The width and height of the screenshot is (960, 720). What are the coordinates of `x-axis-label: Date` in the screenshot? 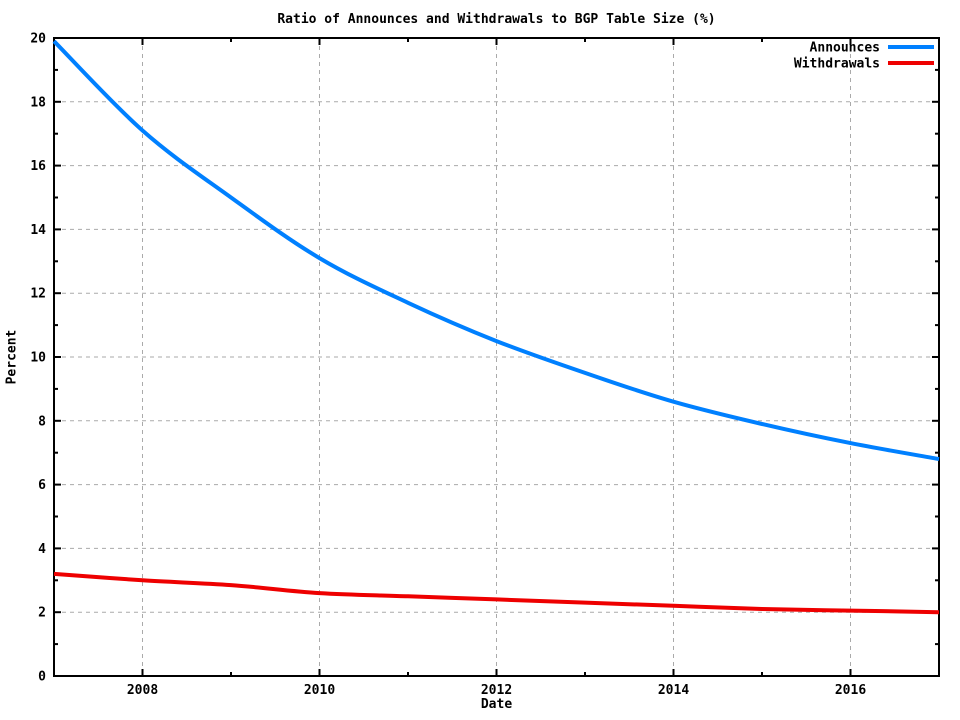 It's located at (496, 704).